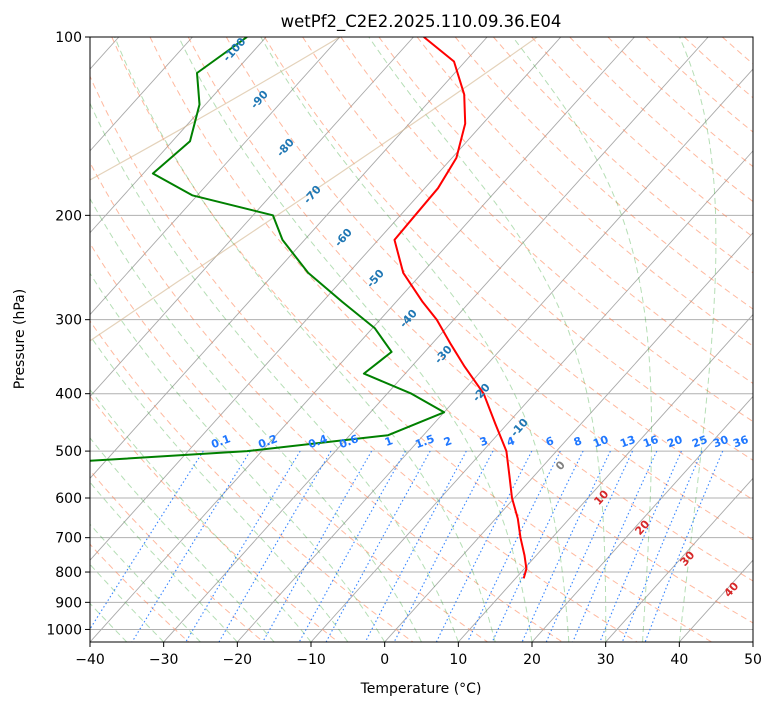  What do you see at coordinates (679, 660) in the screenshot?
I see `x-tick-label: 40` at bounding box center [679, 660].